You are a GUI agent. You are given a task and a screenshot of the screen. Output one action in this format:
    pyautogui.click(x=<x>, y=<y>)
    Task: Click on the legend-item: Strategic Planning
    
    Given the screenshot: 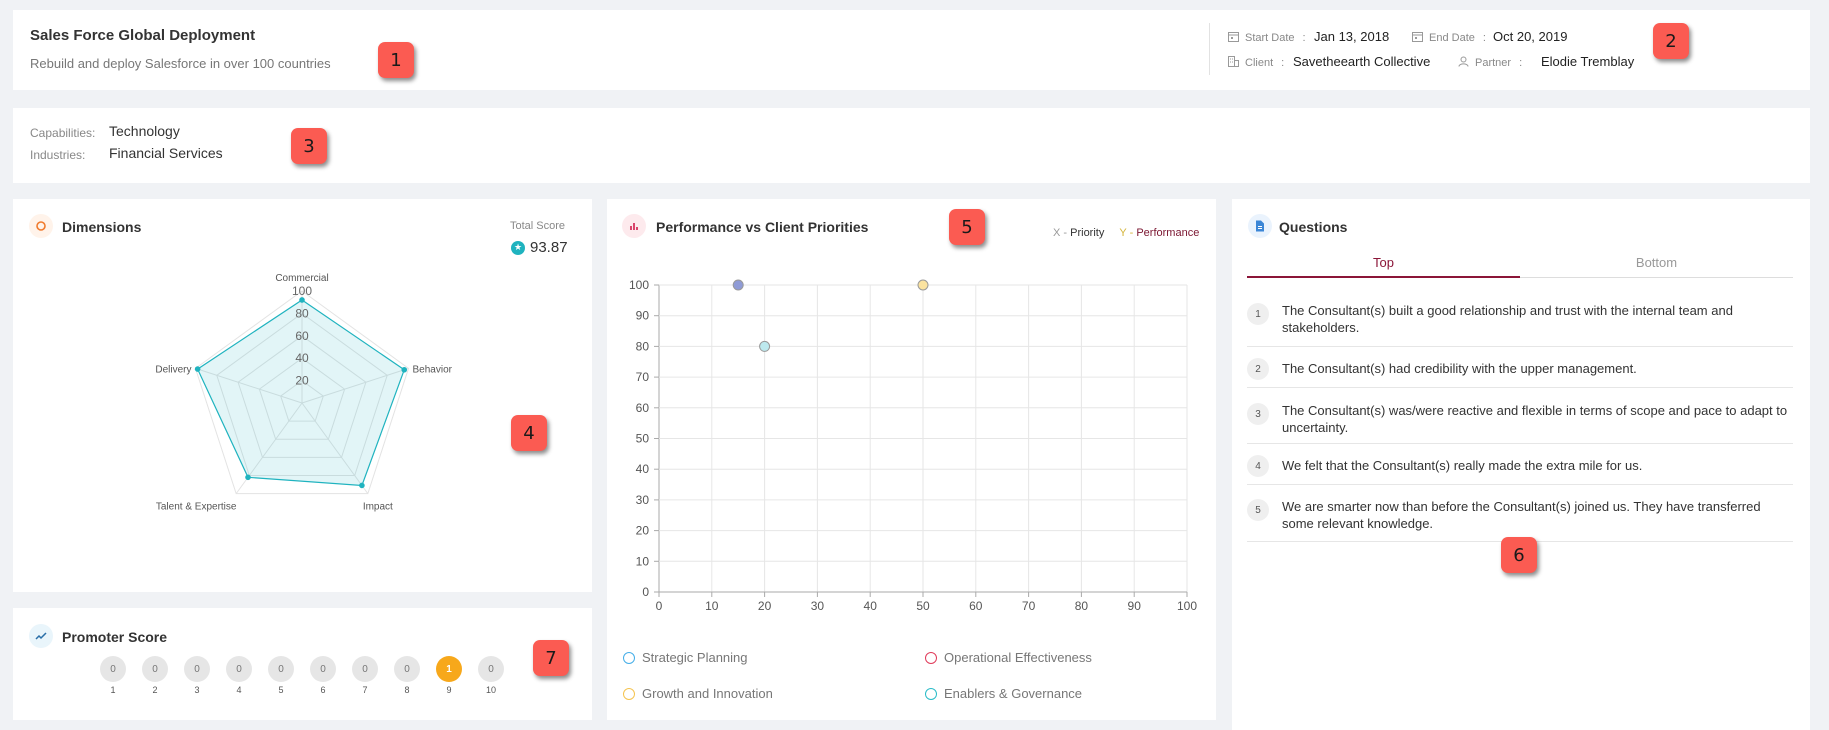 What is the action you would take?
    pyautogui.click(x=685, y=657)
    